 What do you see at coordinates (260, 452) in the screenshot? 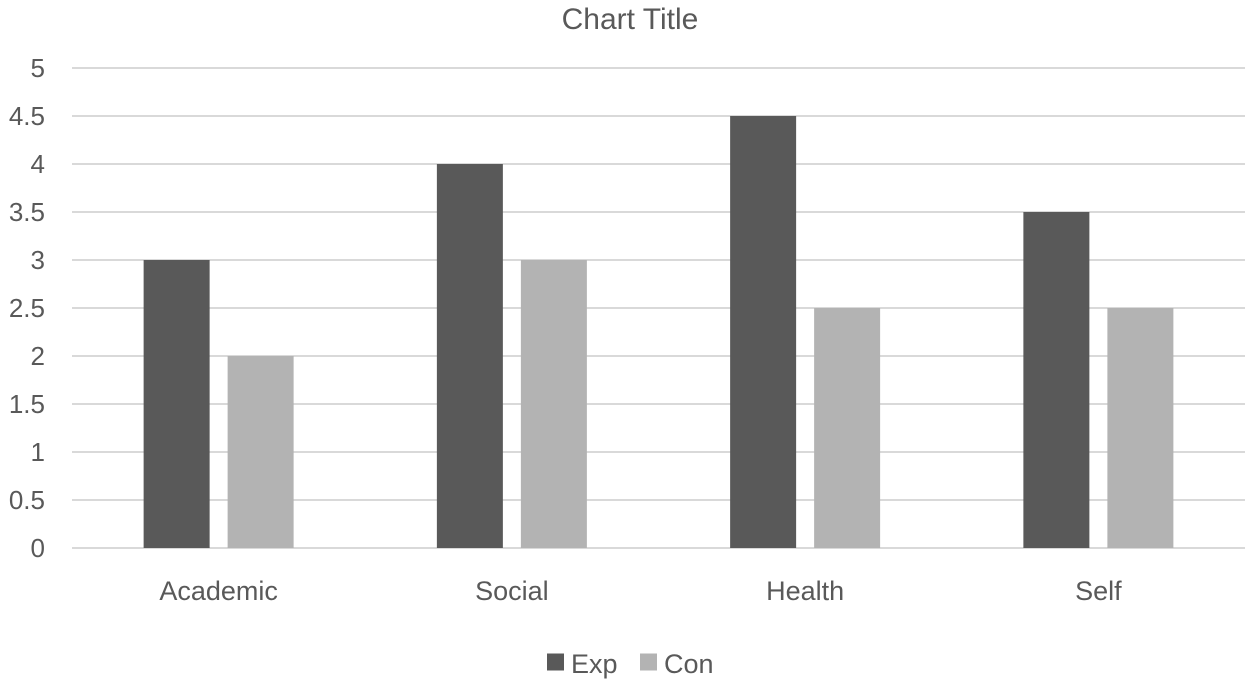
I see `bar-con-academic` at bounding box center [260, 452].